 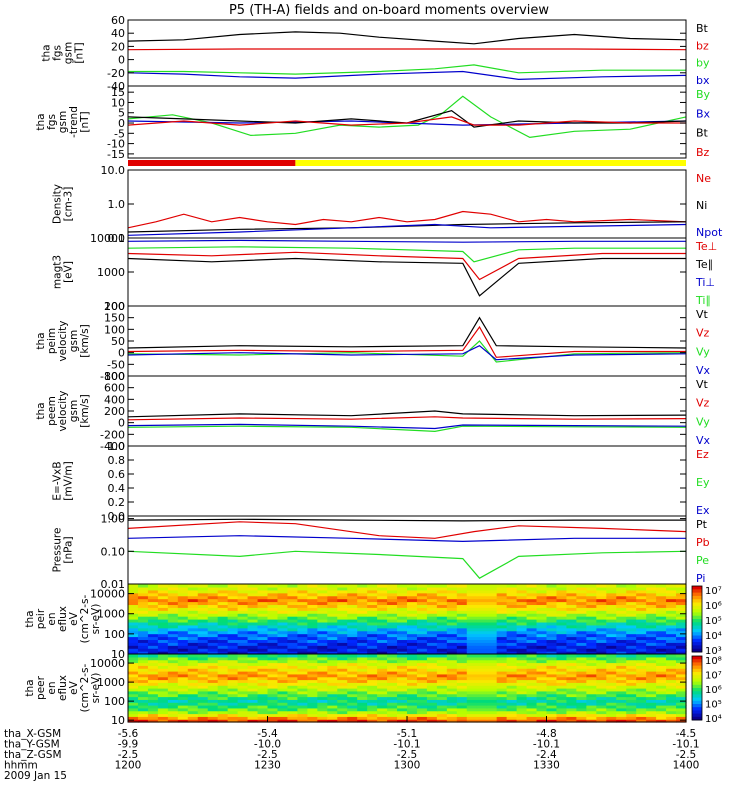 What do you see at coordinates (267, 734) in the screenshot?
I see `x-row-value: -5.4` at bounding box center [267, 734].